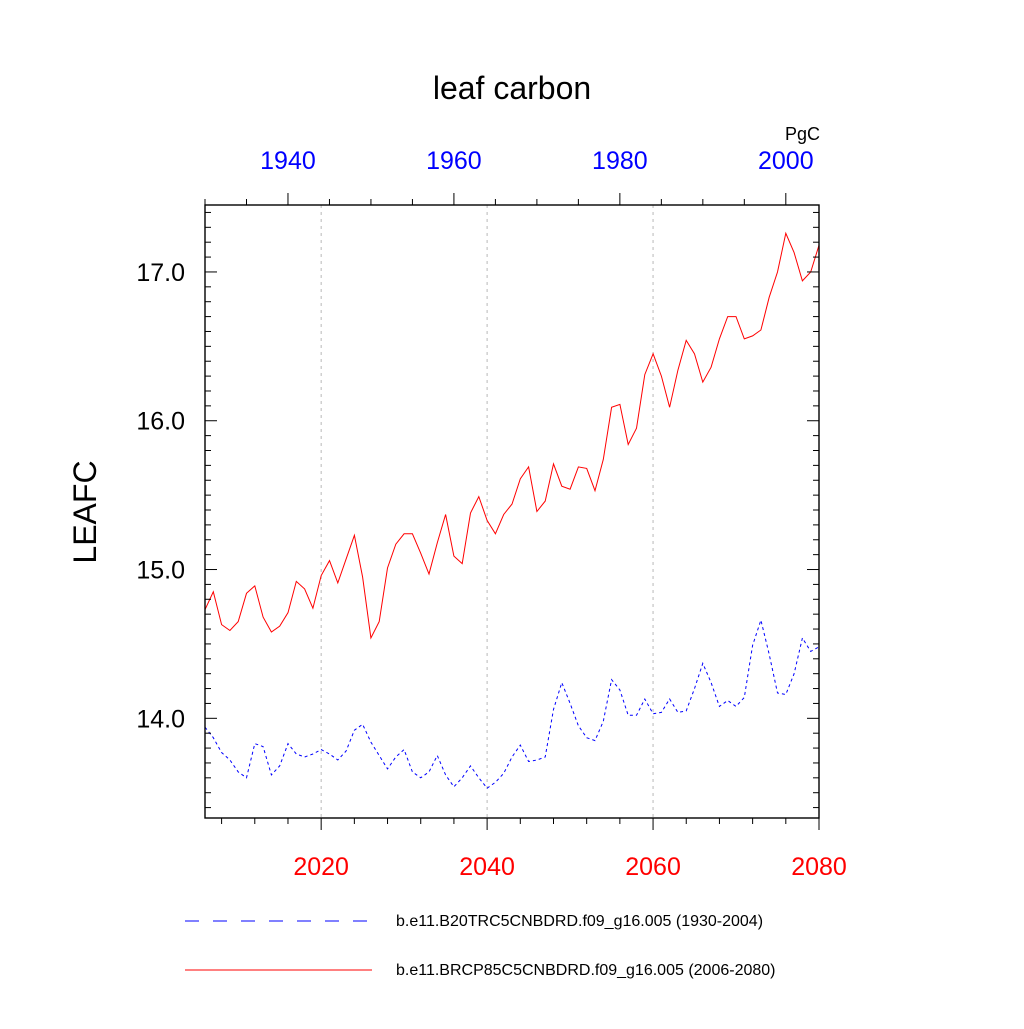 This screenshot has width=1024, height=1029. Describe the element at coordinates (160, 719) in the screenshot. I see `y-tick-label: 14.0` at that location.